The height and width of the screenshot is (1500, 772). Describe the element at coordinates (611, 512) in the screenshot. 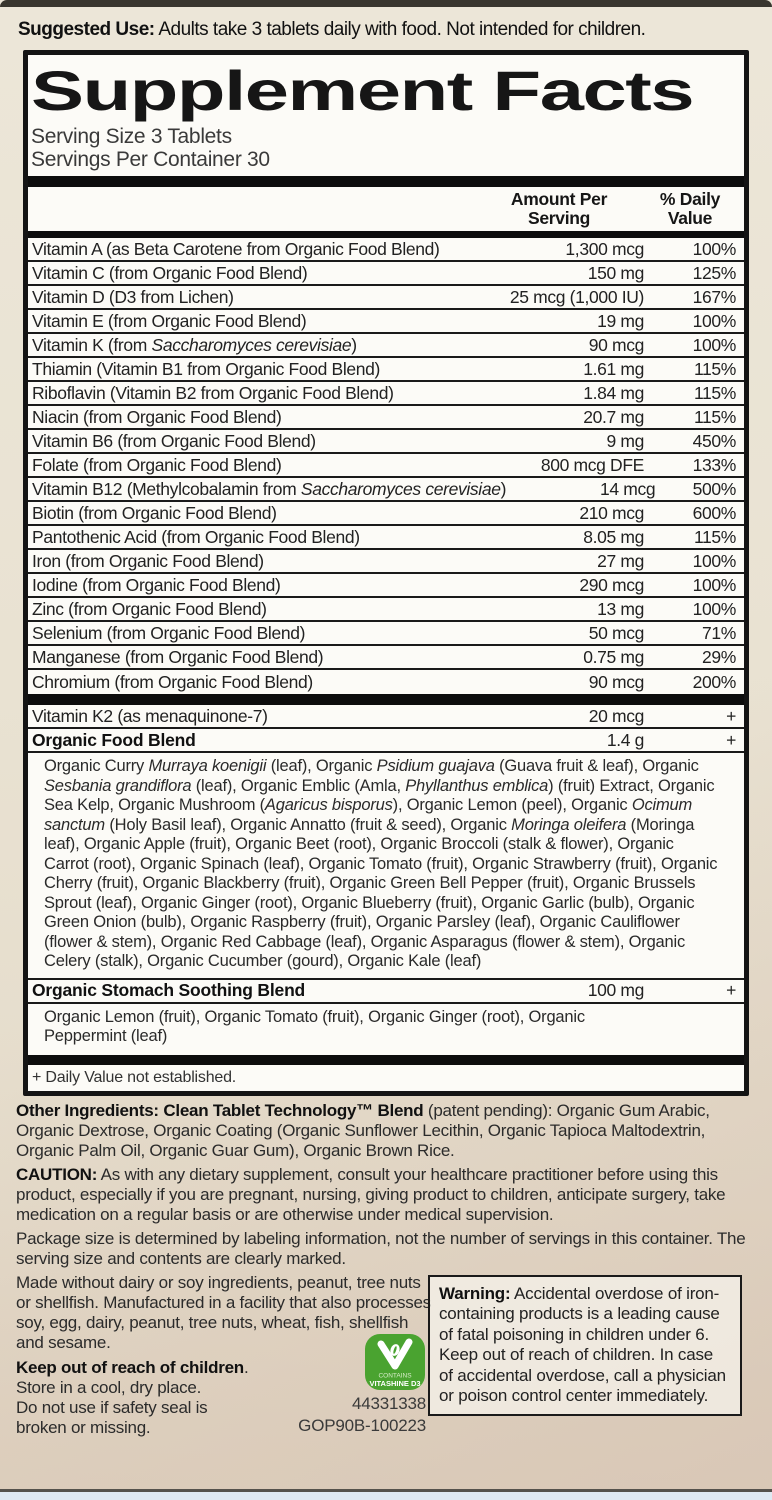

I see `nutrient-amount: 210 mcg` at that location.